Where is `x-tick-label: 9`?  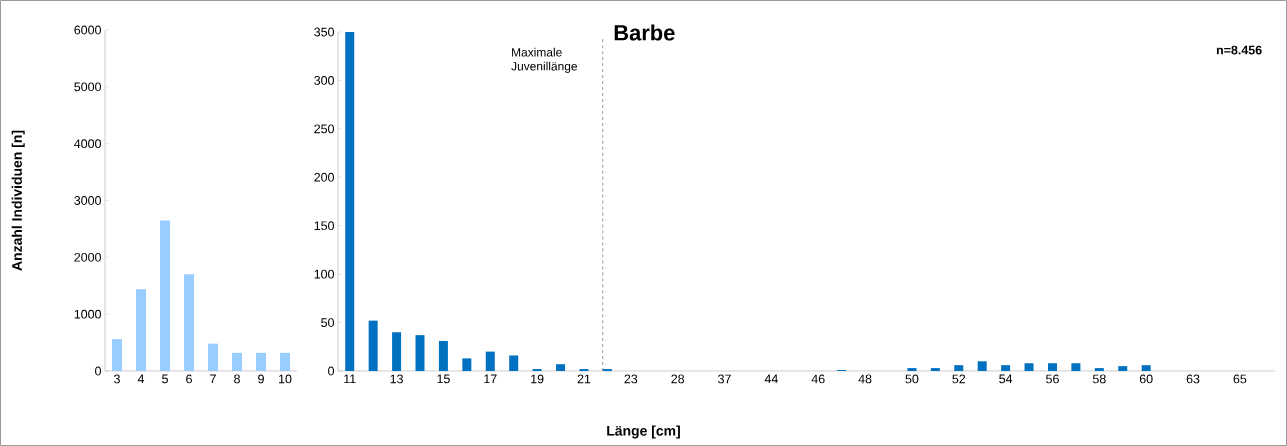 x-tick-label: 9 is located at coordinates (261, 379).